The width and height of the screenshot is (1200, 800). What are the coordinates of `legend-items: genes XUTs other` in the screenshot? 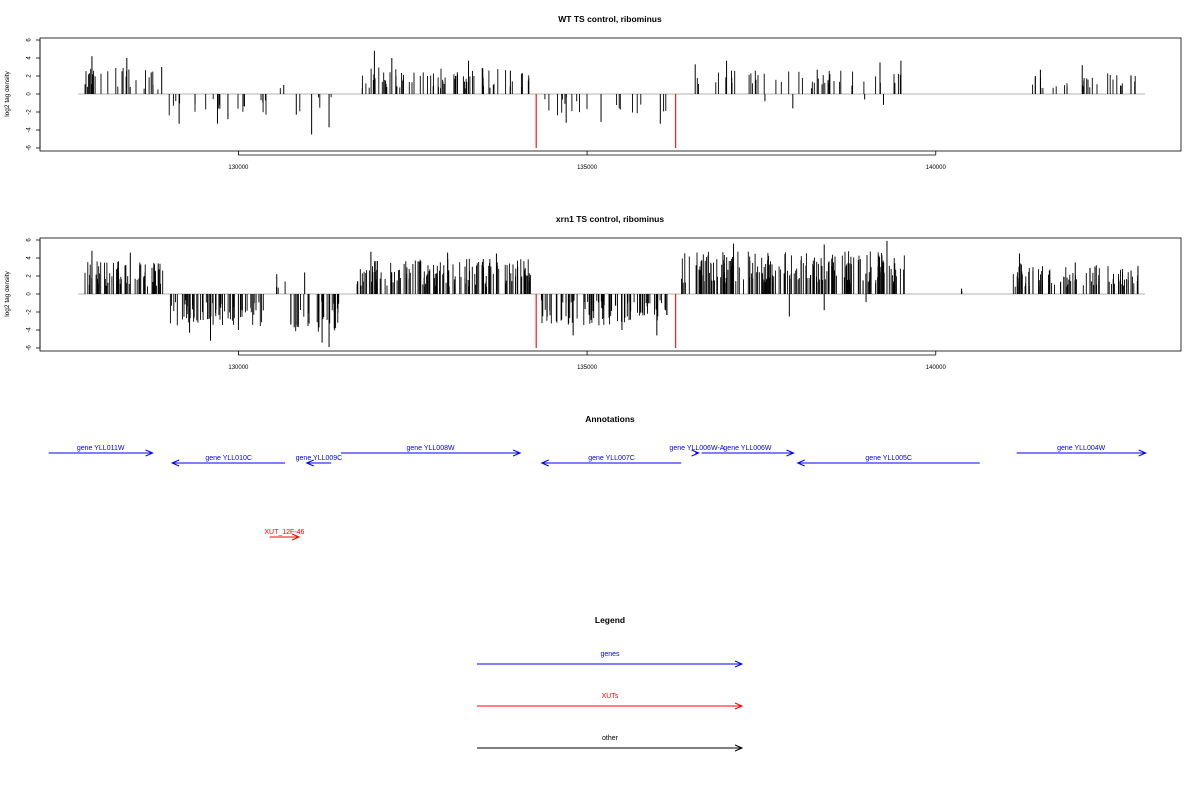 It's located at (610, 701).